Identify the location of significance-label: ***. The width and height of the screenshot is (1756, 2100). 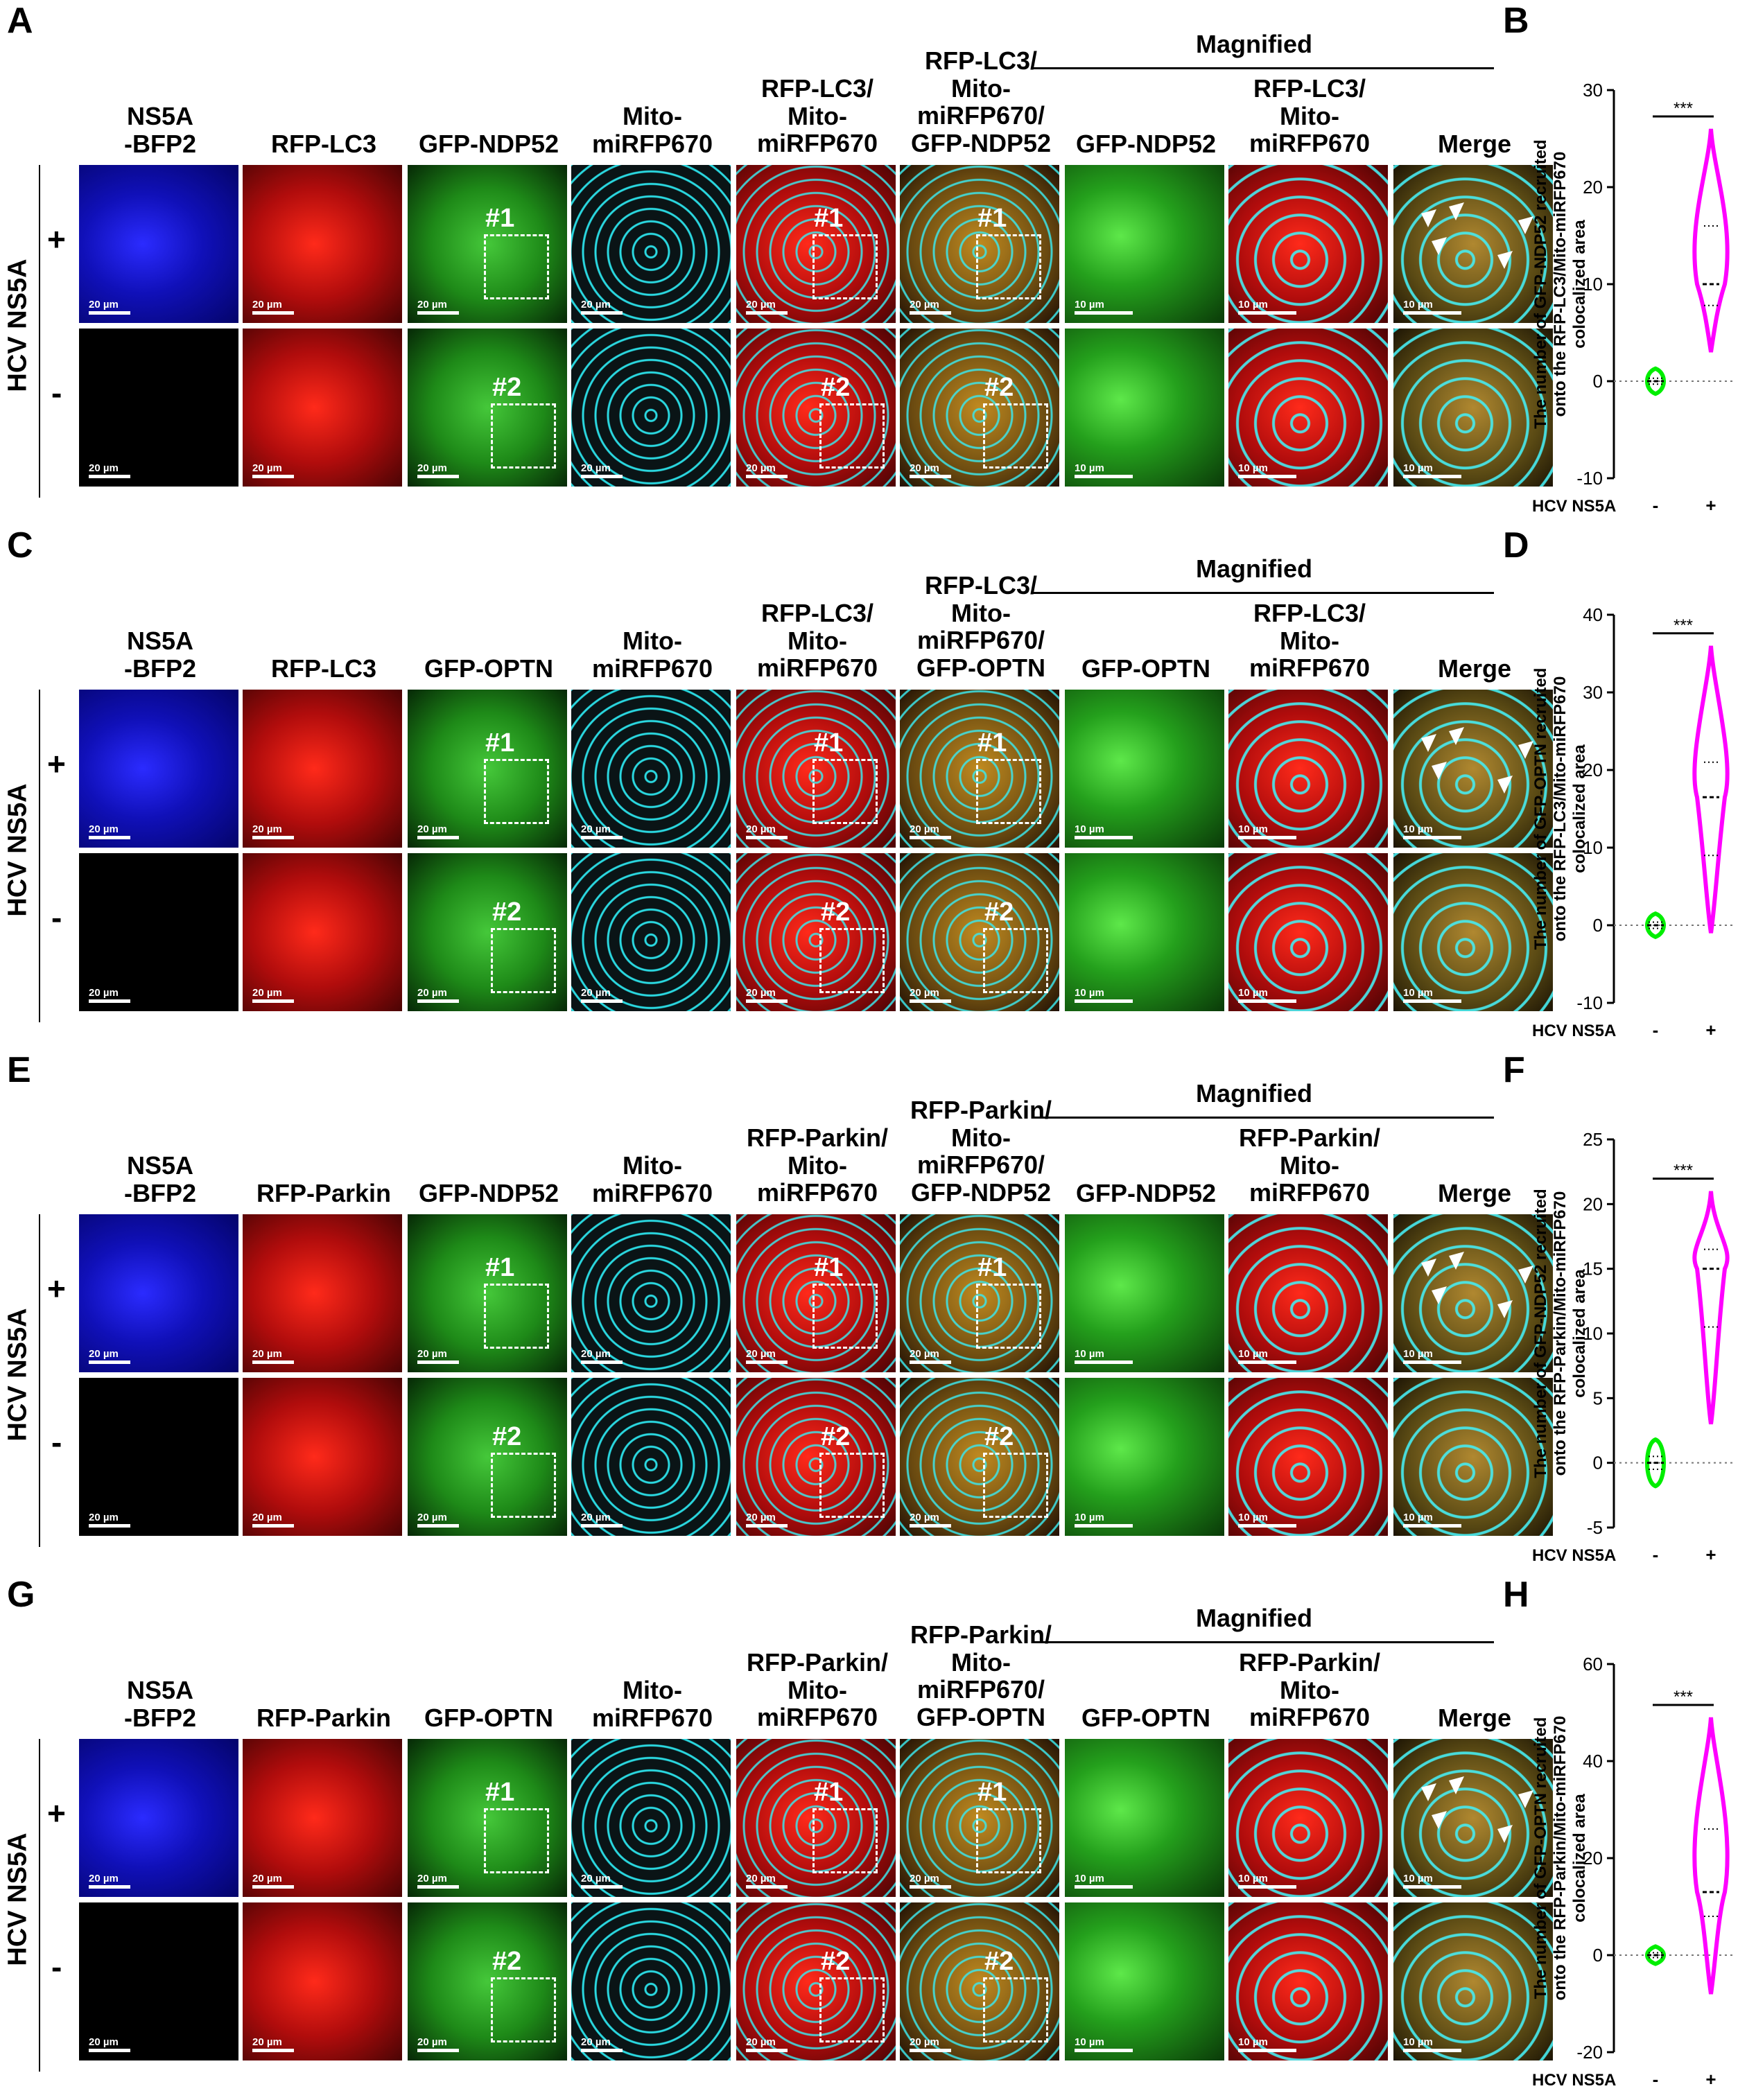
(1683, 108).